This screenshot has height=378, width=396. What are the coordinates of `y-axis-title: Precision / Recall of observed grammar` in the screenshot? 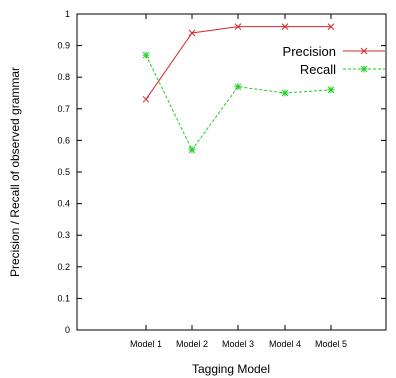 It's located at (15, 172).